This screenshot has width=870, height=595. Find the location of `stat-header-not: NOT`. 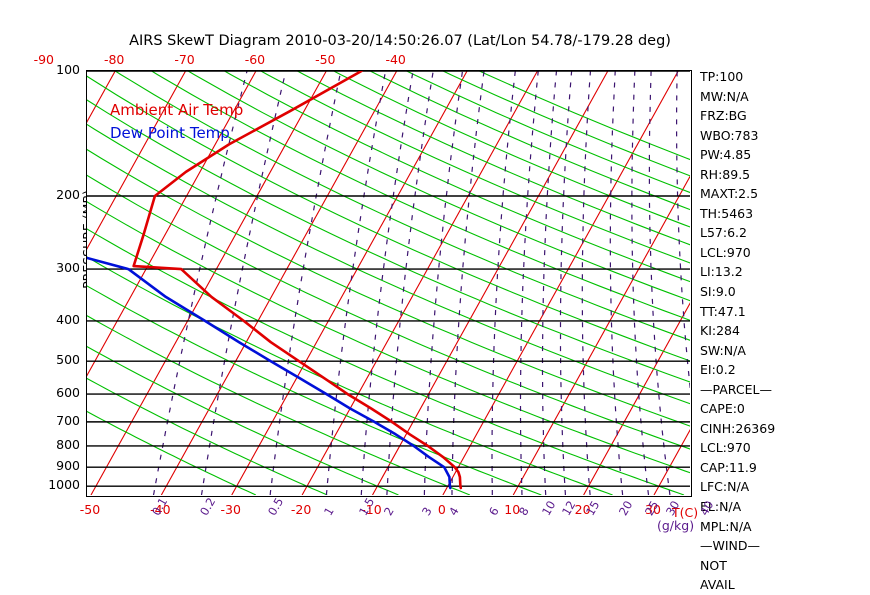

stat-header-not: NOT is located at coordinates (713, 565).